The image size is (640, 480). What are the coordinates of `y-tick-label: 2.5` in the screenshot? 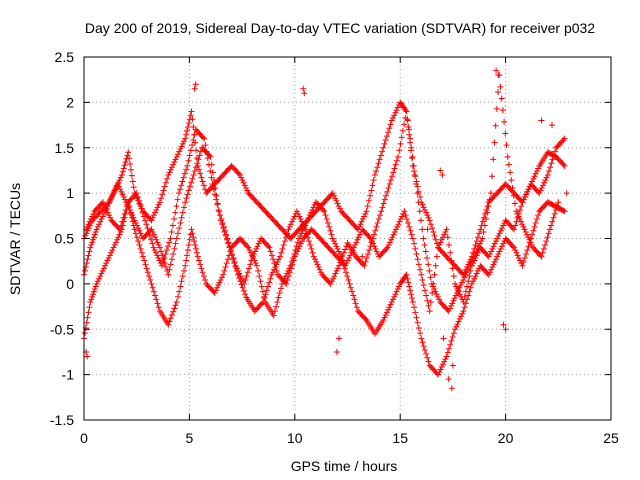 It's located at (65, 57).